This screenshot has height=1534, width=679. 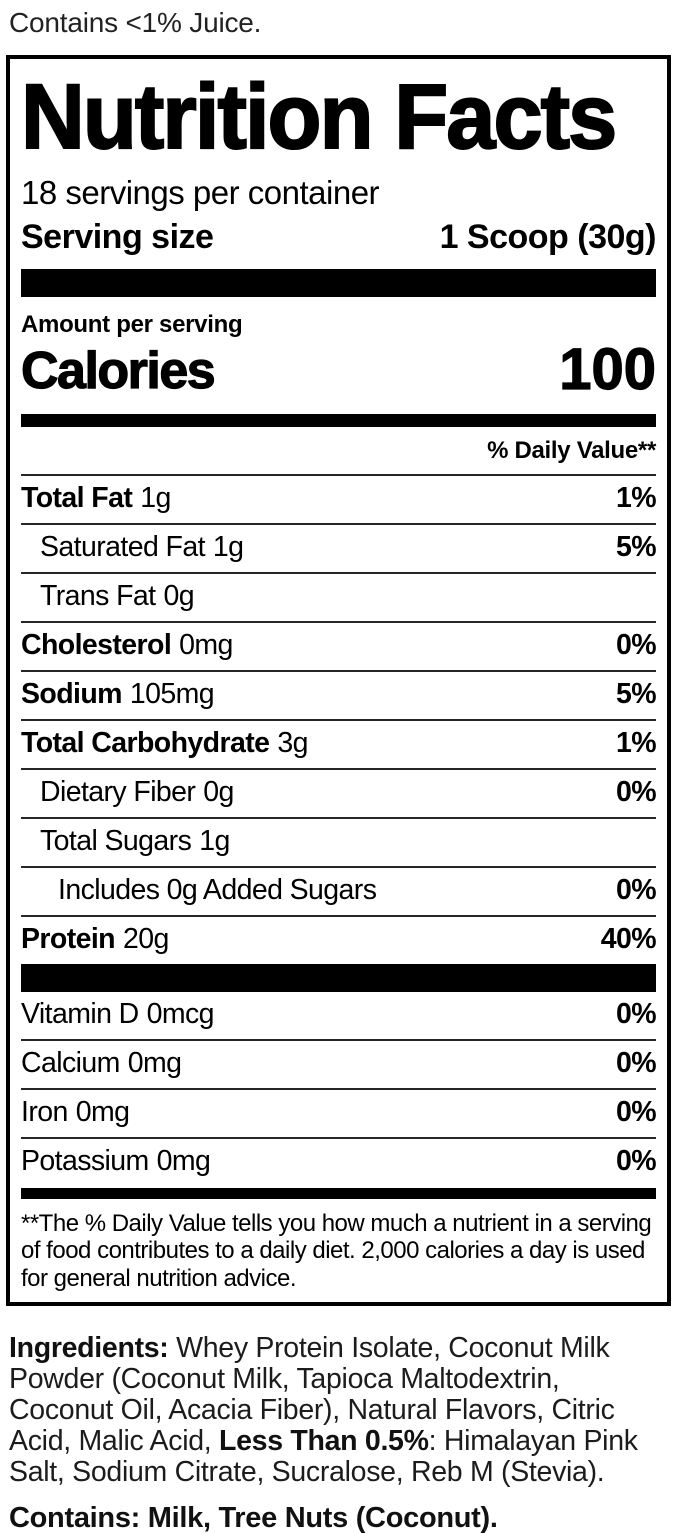 I want to click on nutrient-row-trans-fat: Trans Fat 0g, so click(x=338, y=596).